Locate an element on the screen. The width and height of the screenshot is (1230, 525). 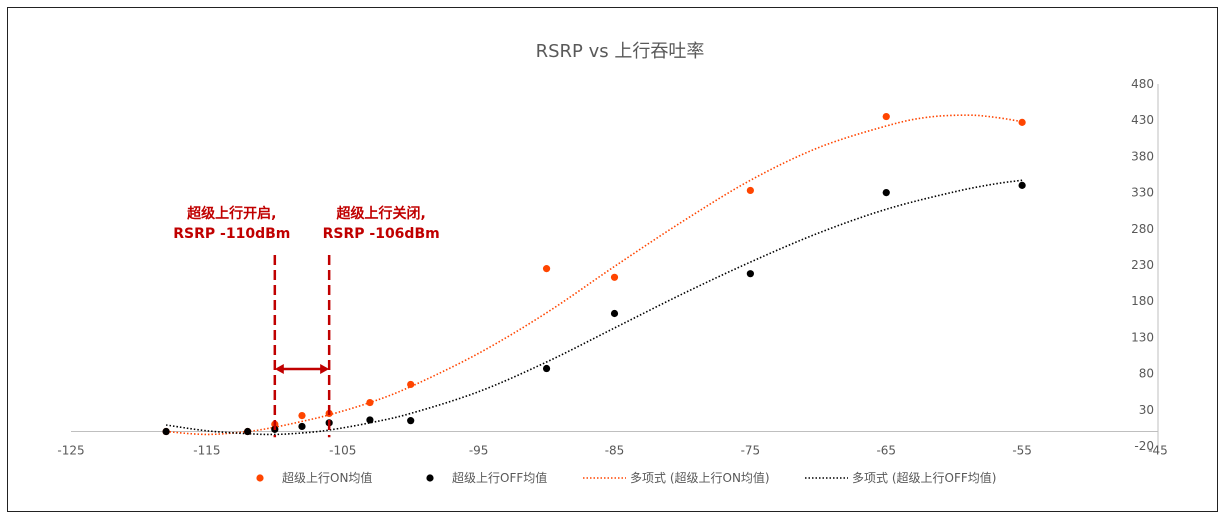
range-arrow-left-head is located at coordinates (279, 369).